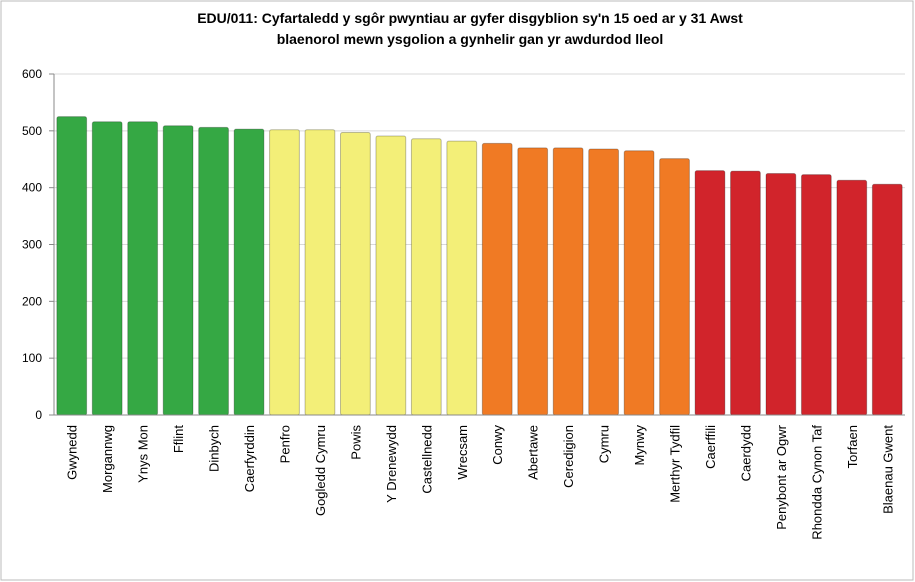 This screenshot has height=582, width=915. I want to click on x-tick-label: Dinbych, so click(214, 448).